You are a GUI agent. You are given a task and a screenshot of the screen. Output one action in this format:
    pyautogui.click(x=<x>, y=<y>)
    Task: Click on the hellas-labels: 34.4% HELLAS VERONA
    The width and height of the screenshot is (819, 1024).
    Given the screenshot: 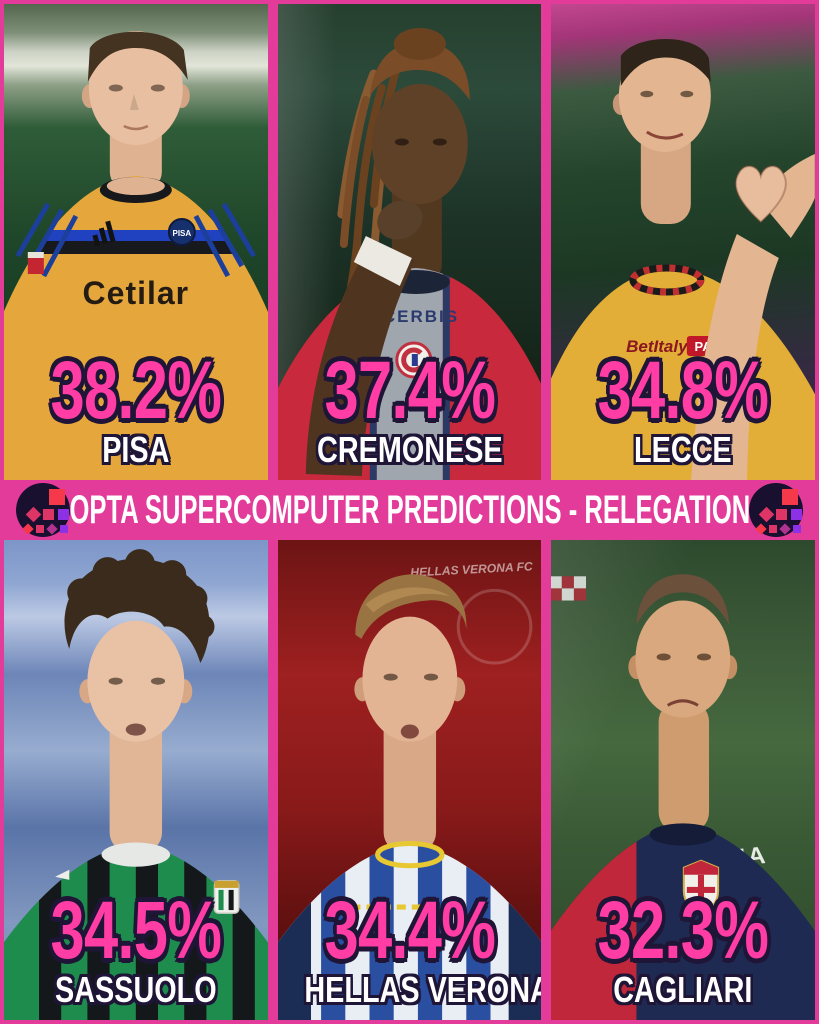 What is the action you would take?
    pyautogui.click(x=410, y=947)
    